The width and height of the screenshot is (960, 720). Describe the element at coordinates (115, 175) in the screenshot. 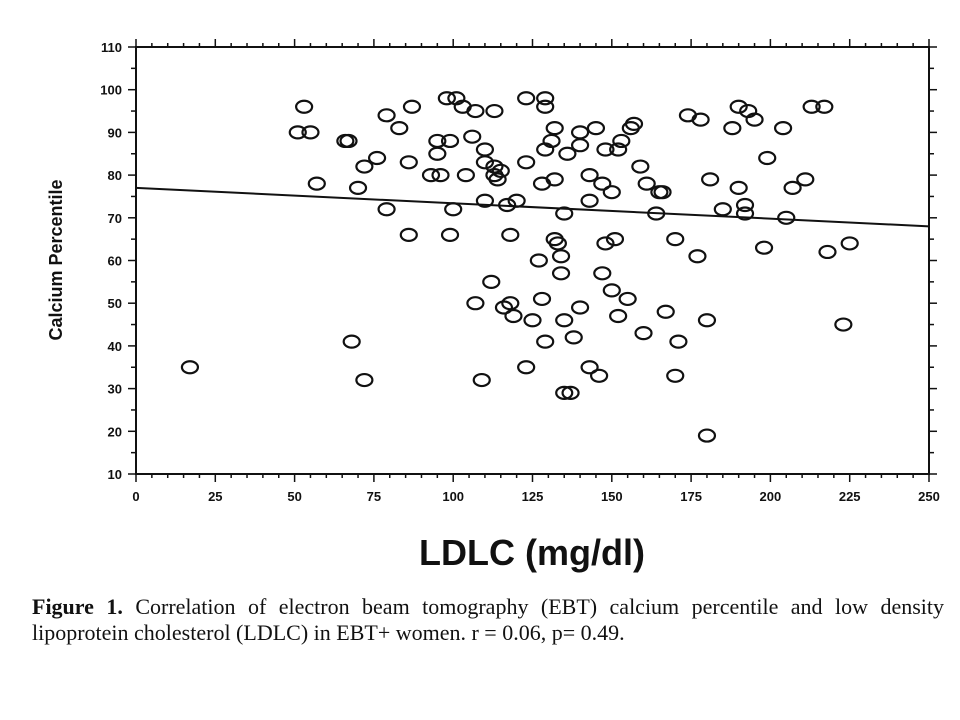

I see `y-tick-label: 80` at that location.